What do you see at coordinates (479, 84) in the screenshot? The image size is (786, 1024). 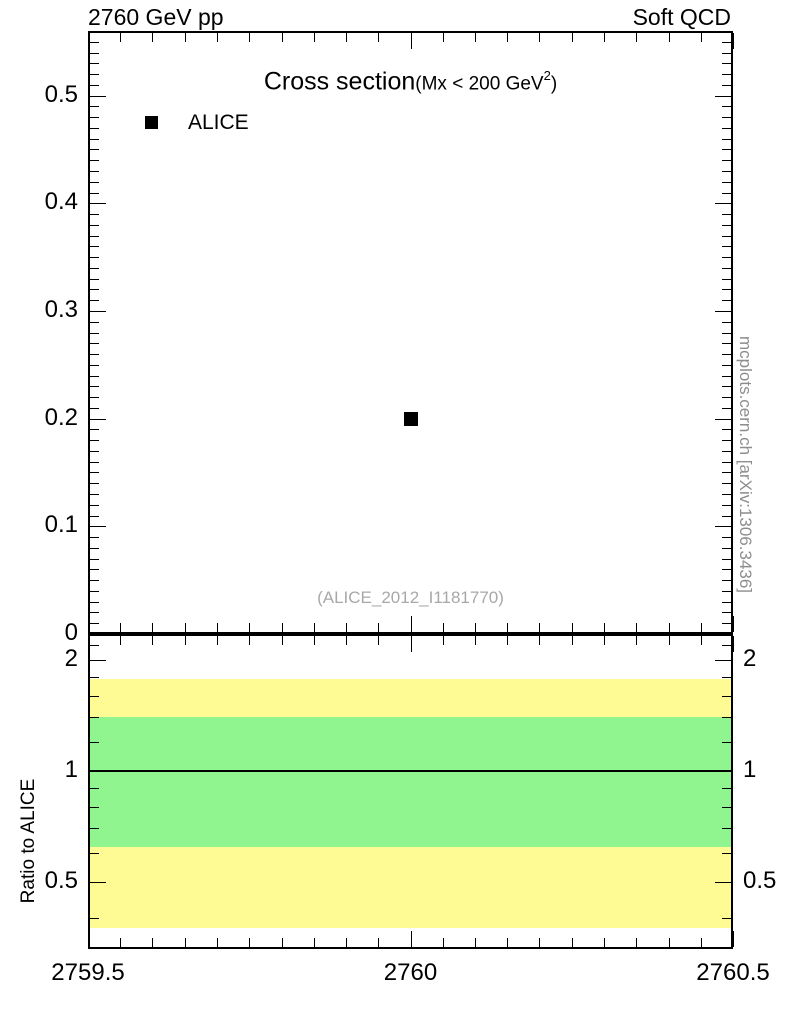 I see `plot-title-sub-prefix: (Mx < 200 GeV` at bounding box center [479, 84].